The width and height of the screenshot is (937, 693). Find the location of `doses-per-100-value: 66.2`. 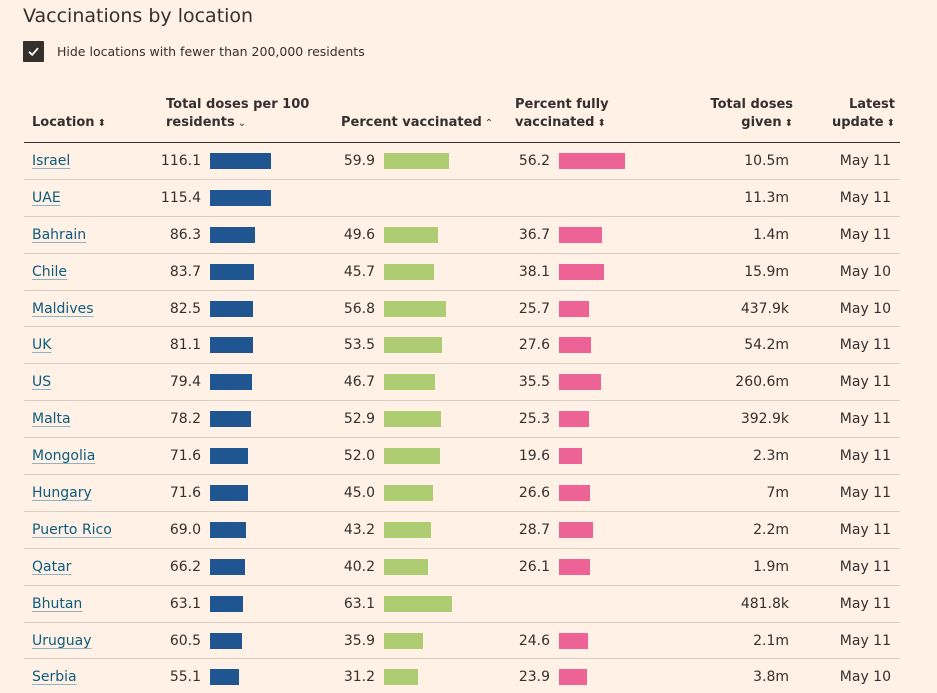

doses-per-100-value: 66.2 is located at coordinates (185, 566).